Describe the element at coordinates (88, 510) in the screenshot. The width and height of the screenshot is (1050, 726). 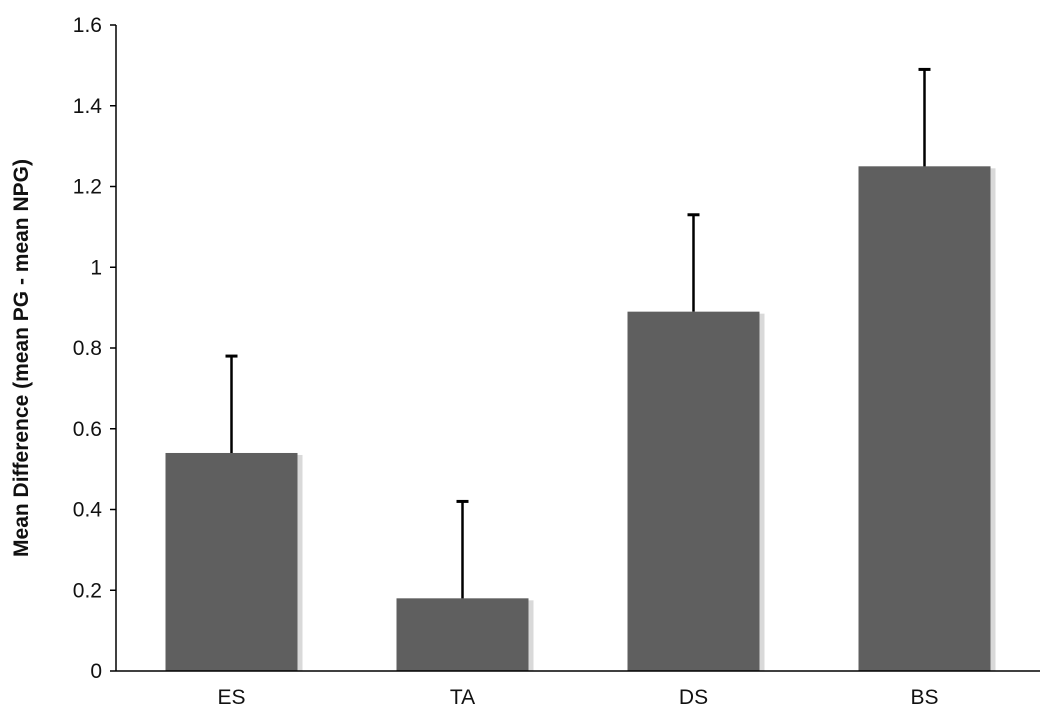
I see `y-tick-label: 0.4` at that location.